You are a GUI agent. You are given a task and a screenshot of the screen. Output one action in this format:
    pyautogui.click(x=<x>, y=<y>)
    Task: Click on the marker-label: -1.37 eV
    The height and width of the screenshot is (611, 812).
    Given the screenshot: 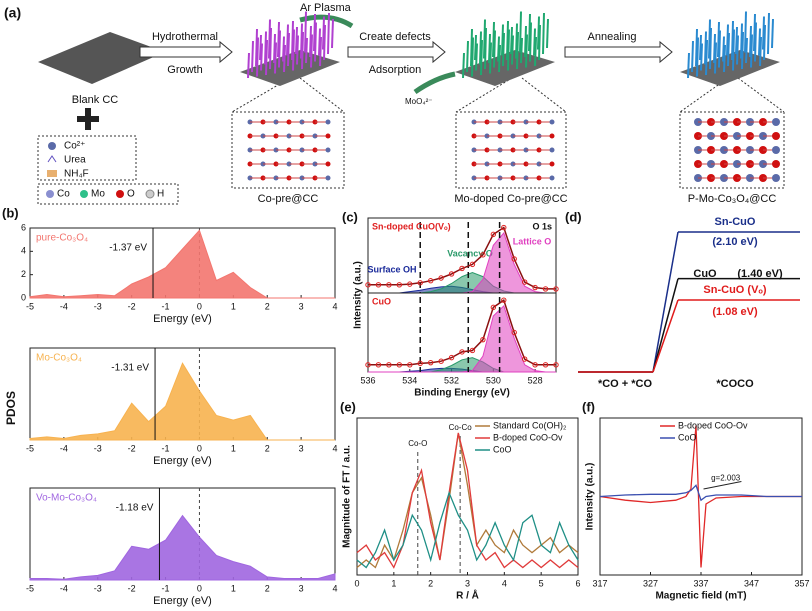 What is the action you would take?
    pyautogui.click(x=128, y=248)
    